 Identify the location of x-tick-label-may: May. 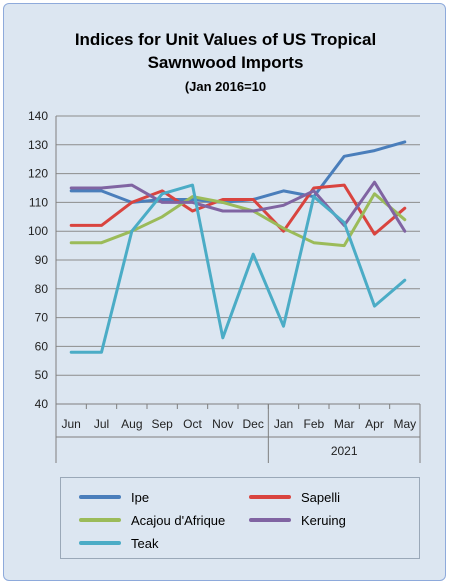
(404, 424).